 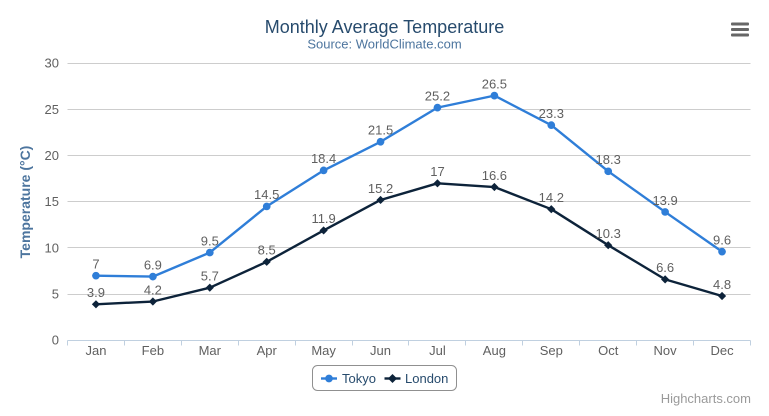 What do you see at coordinates (608, 350) in the screenshot?
I see `svg-text: Oct` at bounding box center [608, 350].